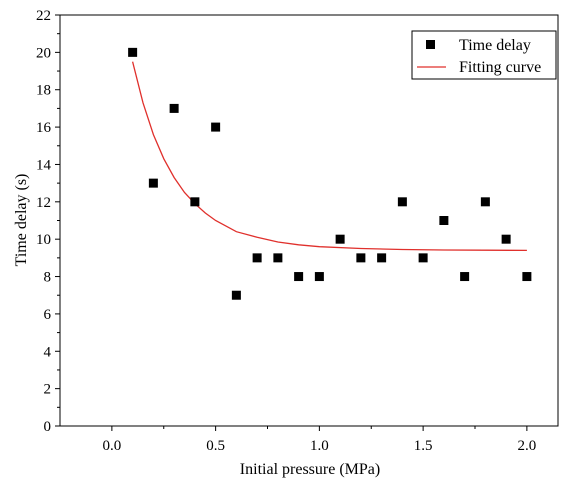  I want to click on legend: Time delay Fitting curve, so click(484, 55).